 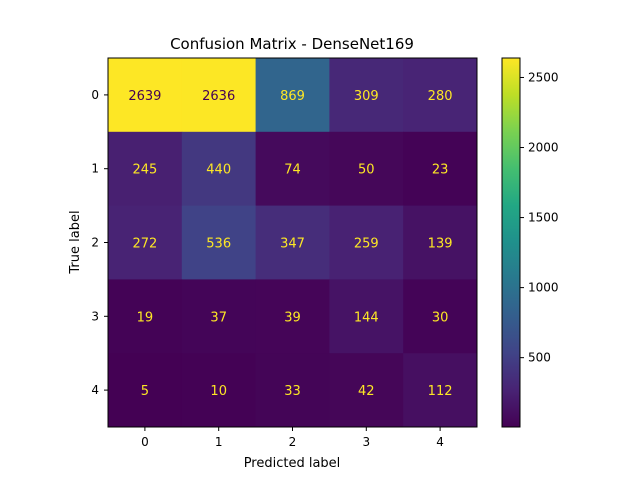 What do you see at coordinates (543, 77) in the screenshot?
I see `colorbar-tick-label: 2500` at bounding box center [543, 77].